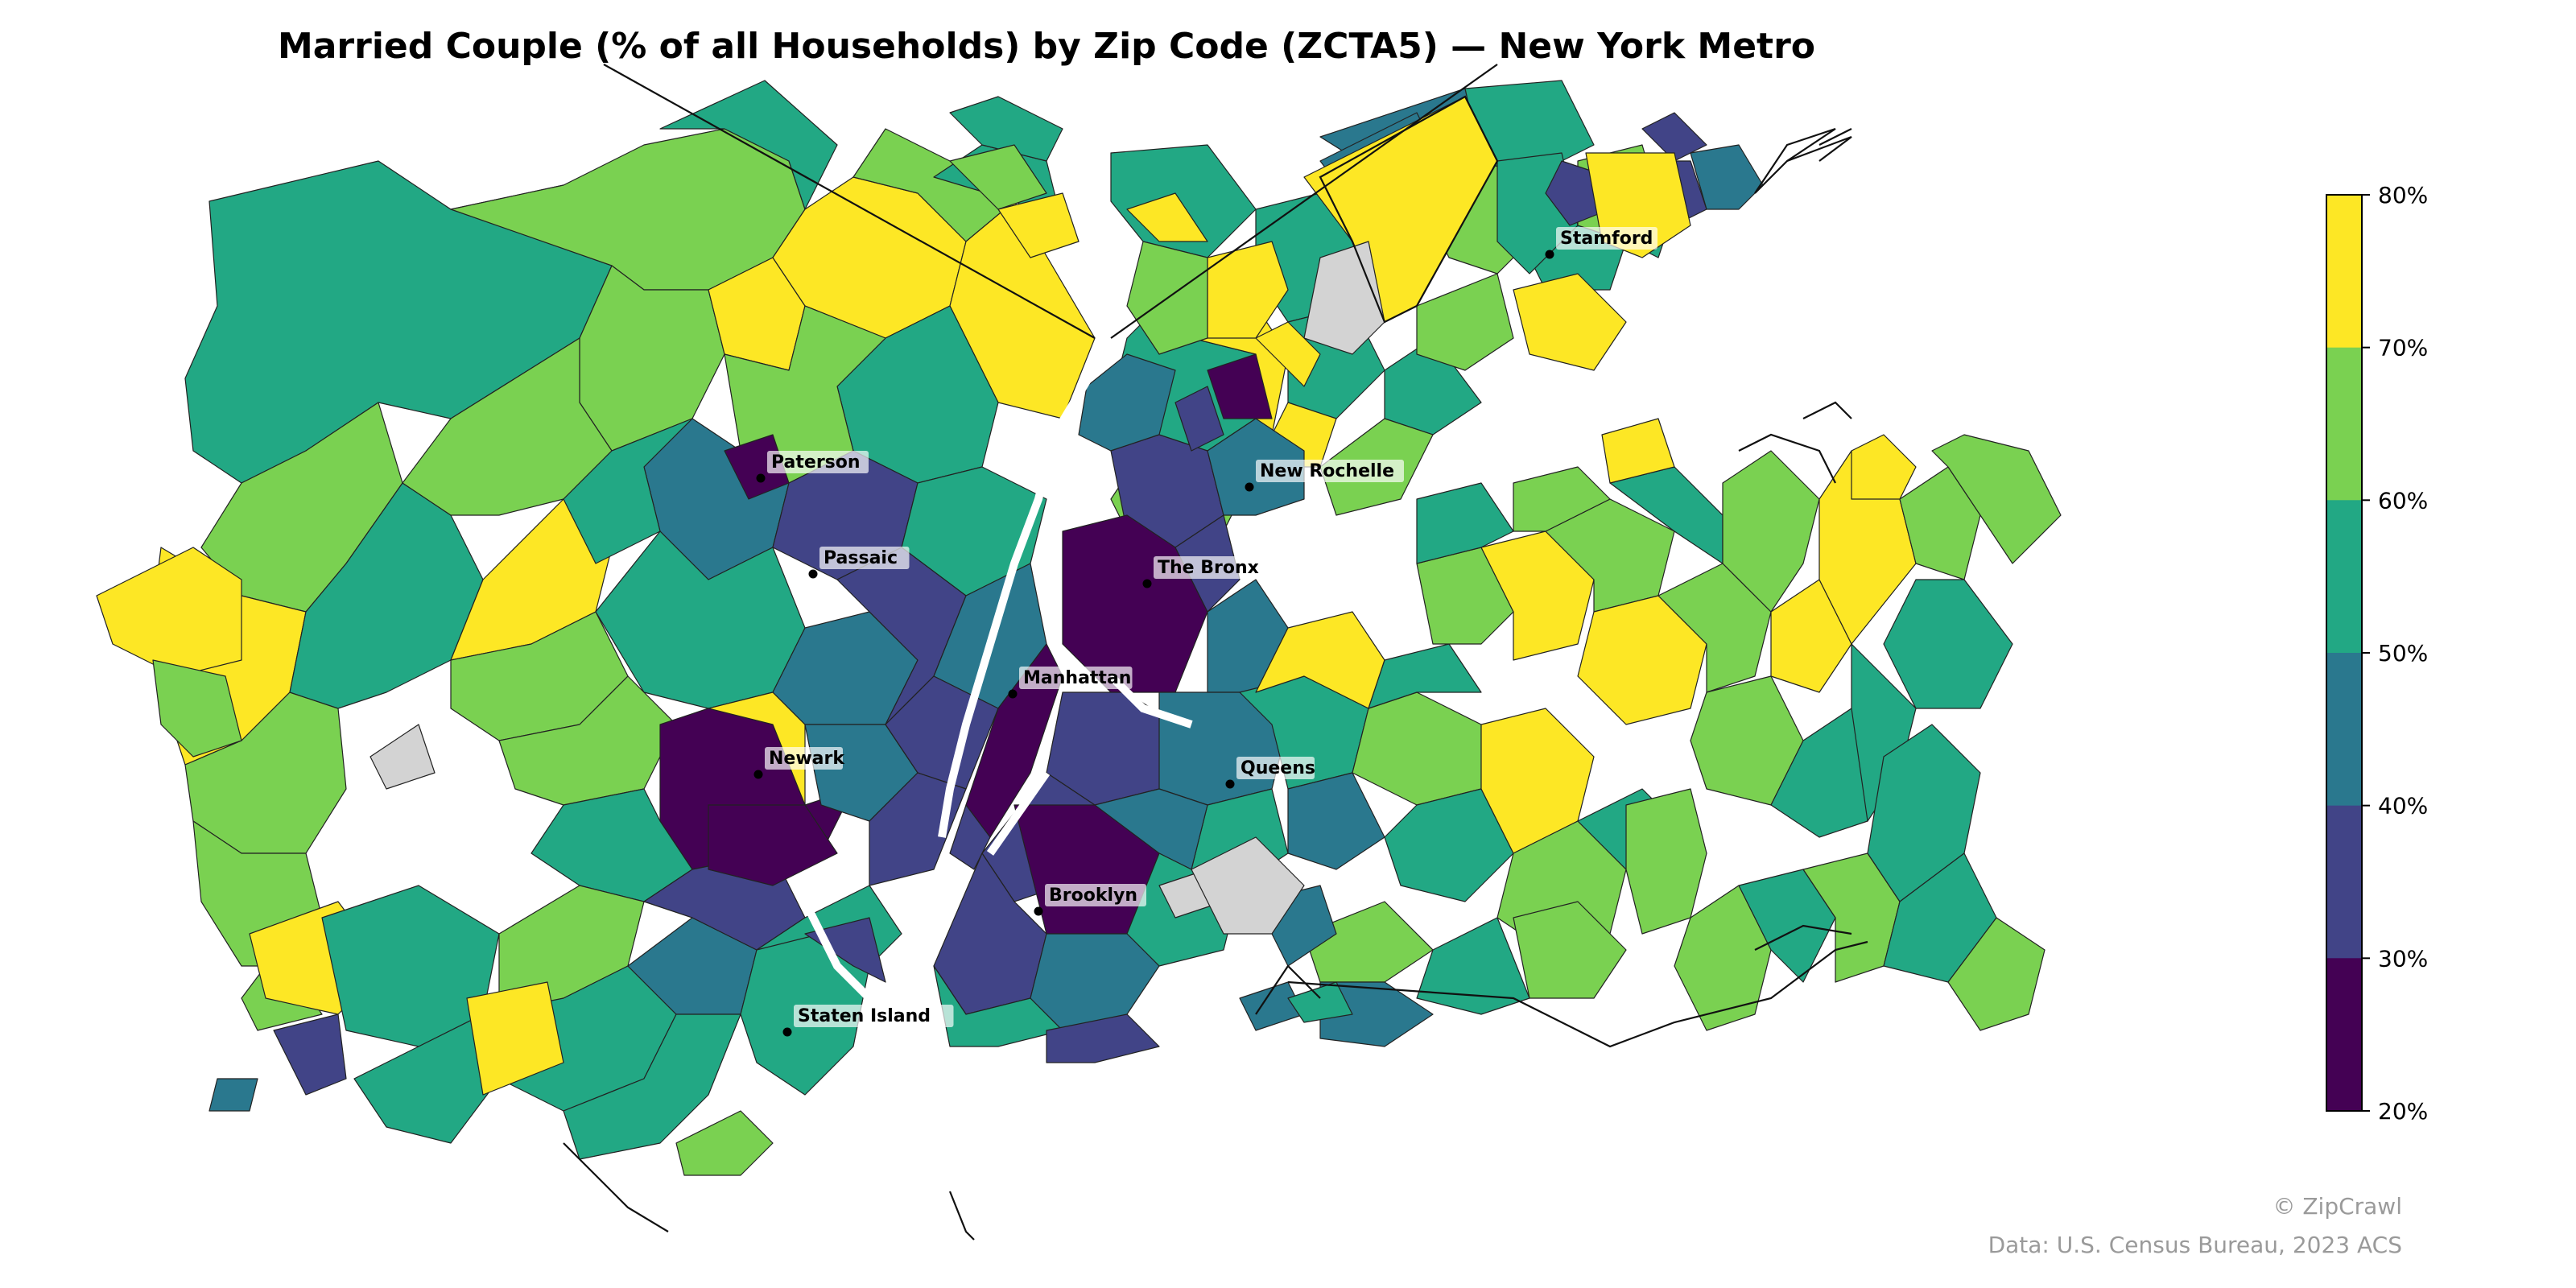 The width and height of the screenshot is (2576, 1288). Describe the element at coordinates (861, 558) in the screenshot. I see `place-label: Passaic` at that location.